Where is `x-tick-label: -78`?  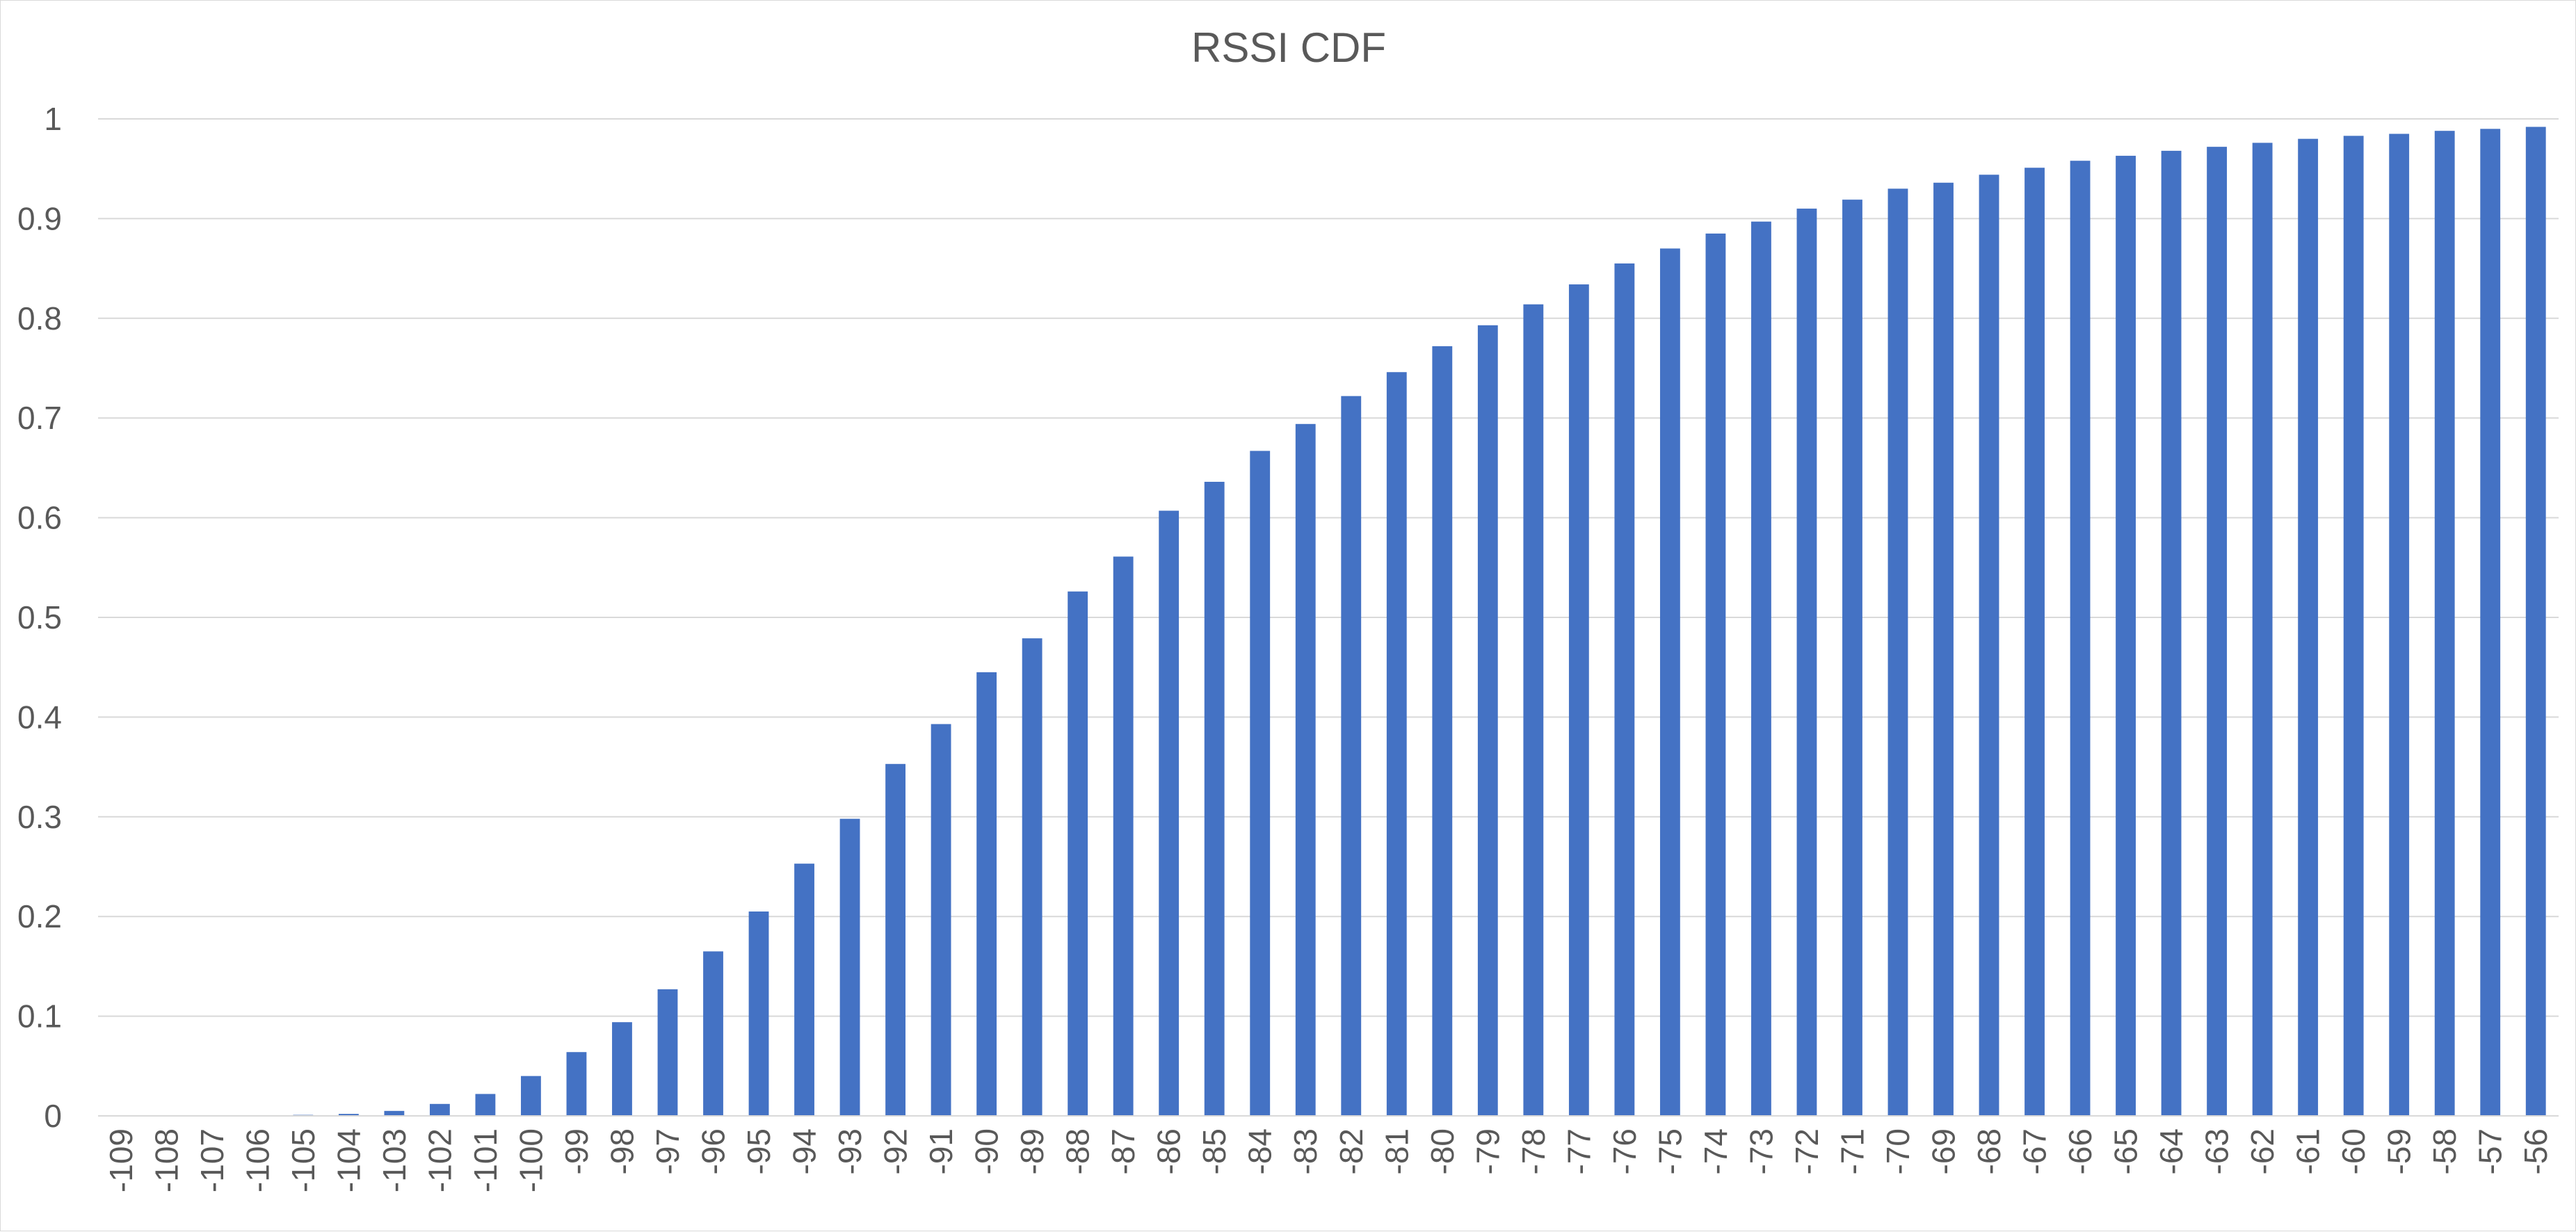 x-tick-label: -78 is located at coordinates (1534, 1151).